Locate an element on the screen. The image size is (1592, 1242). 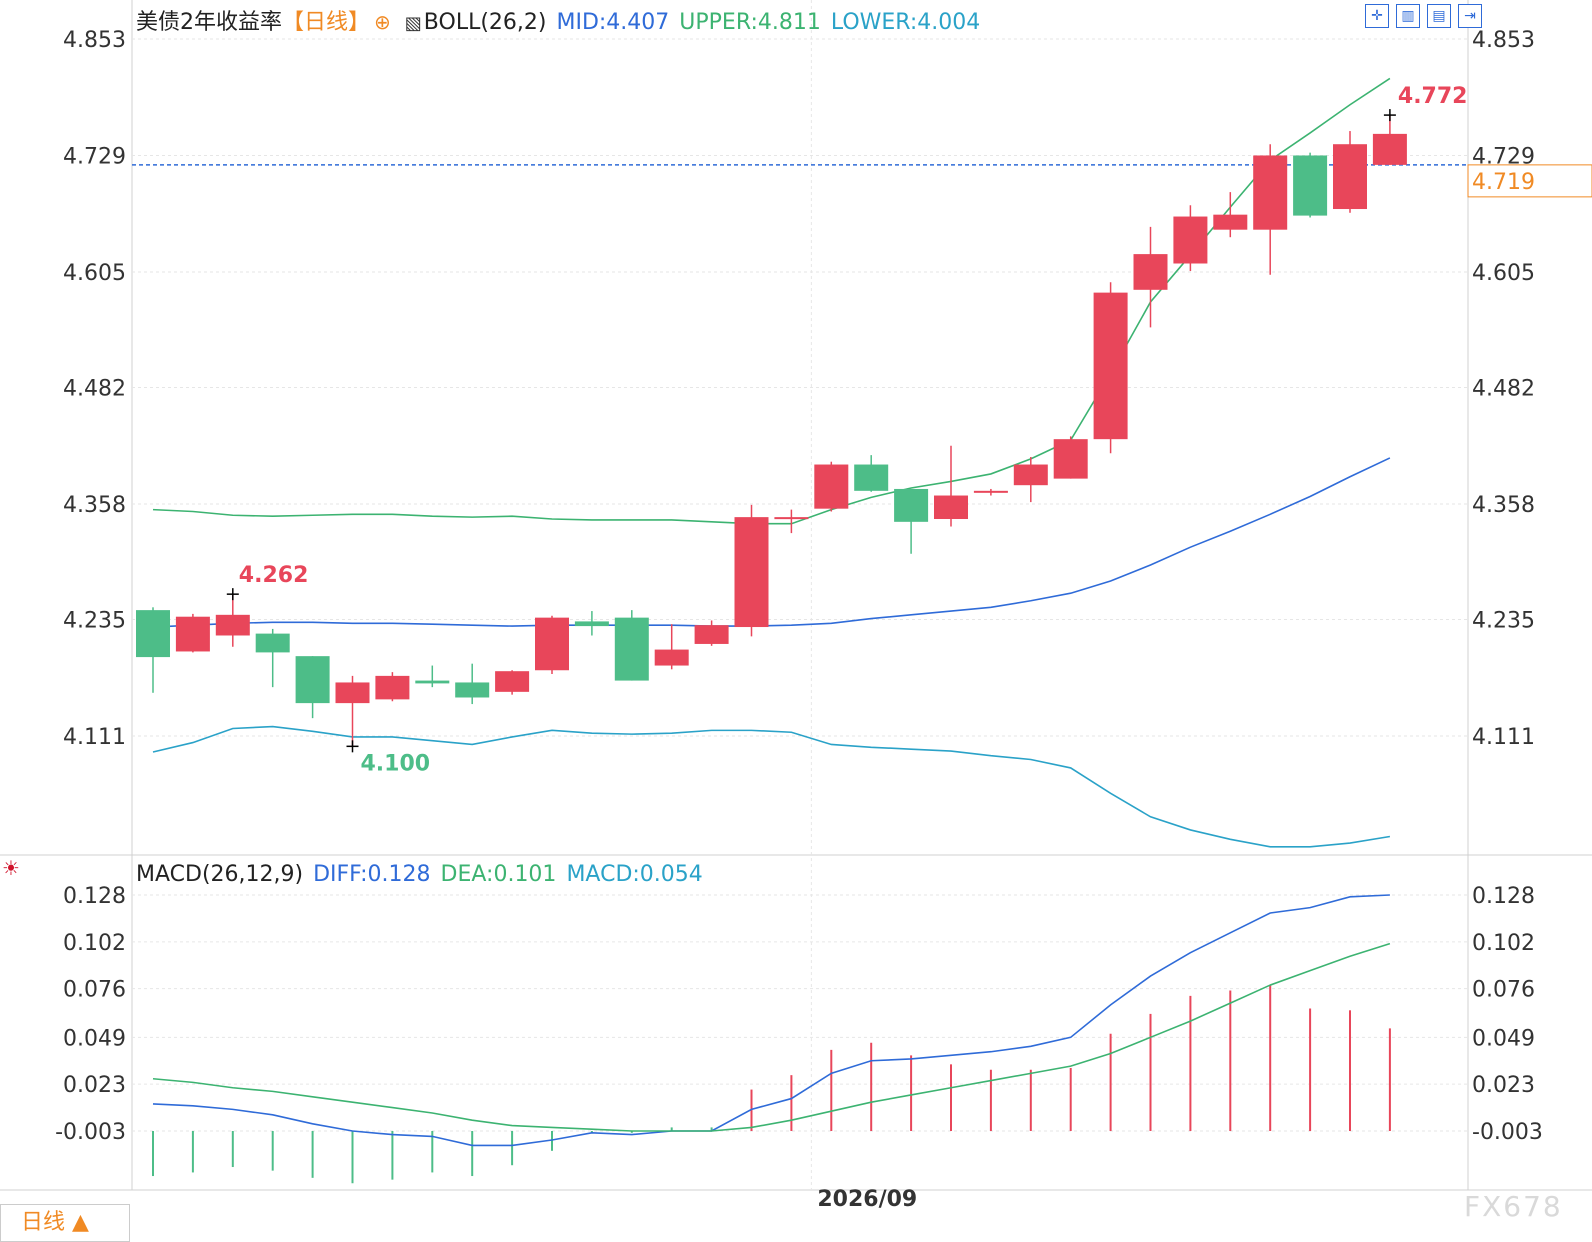
boll-indicator-name: BOLL(26,2) is located at coordinates (485, 22).